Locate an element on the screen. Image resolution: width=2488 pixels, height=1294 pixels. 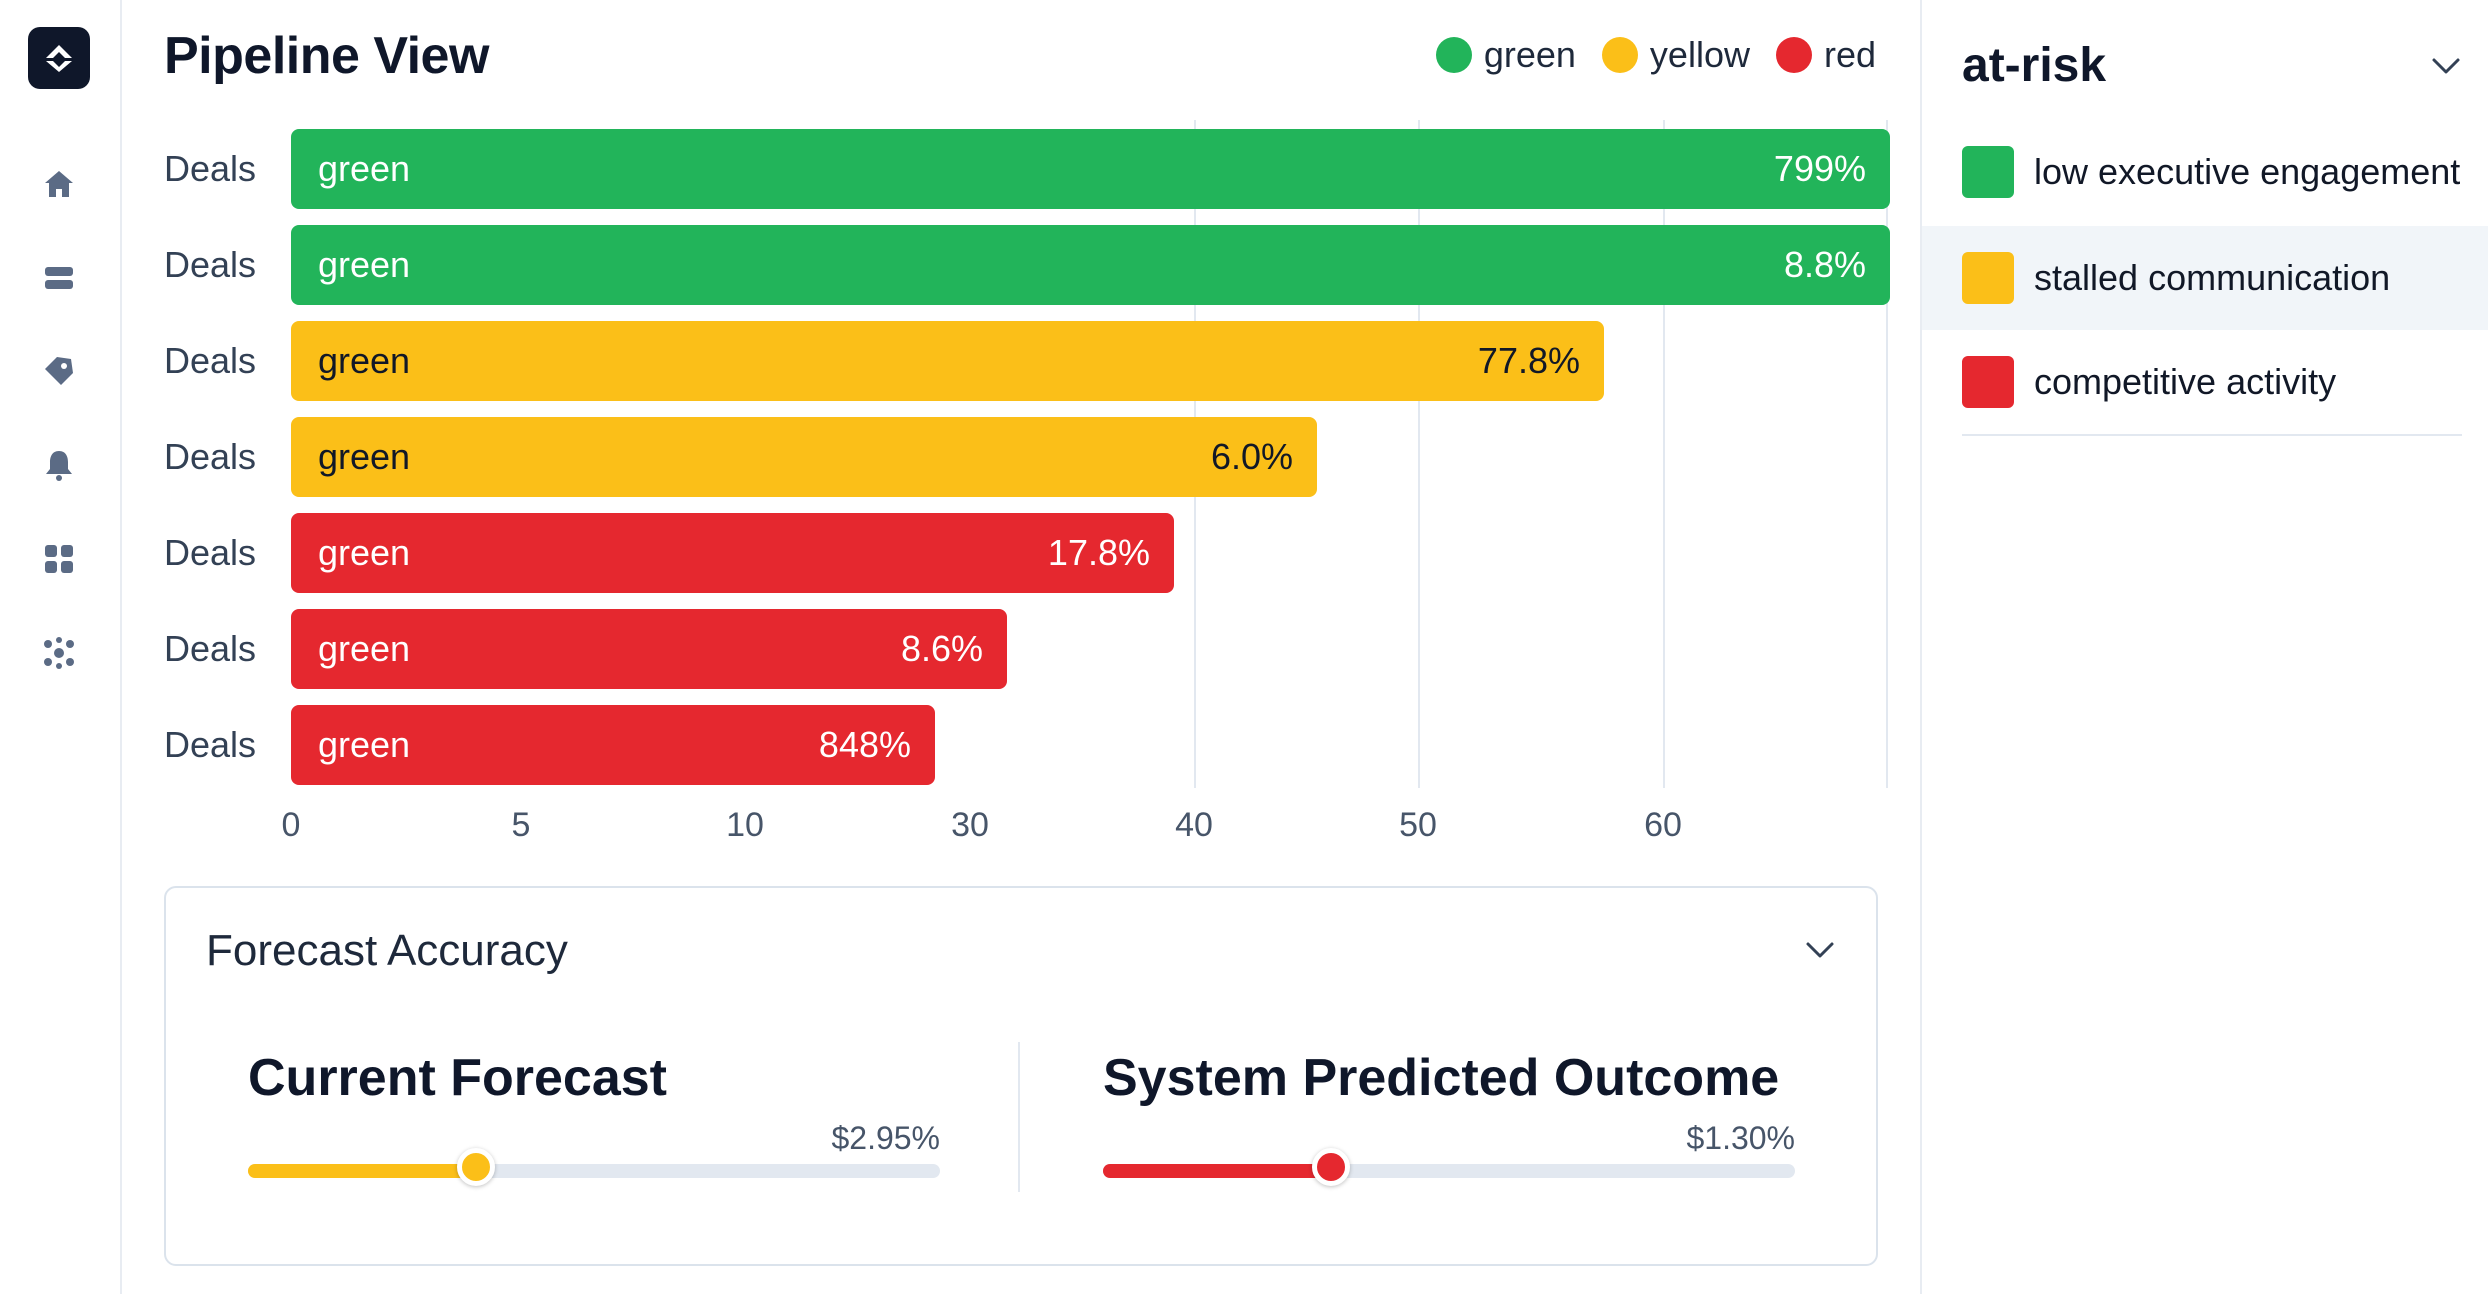
legend-item-green: green is located at coordinates (1505, 55).